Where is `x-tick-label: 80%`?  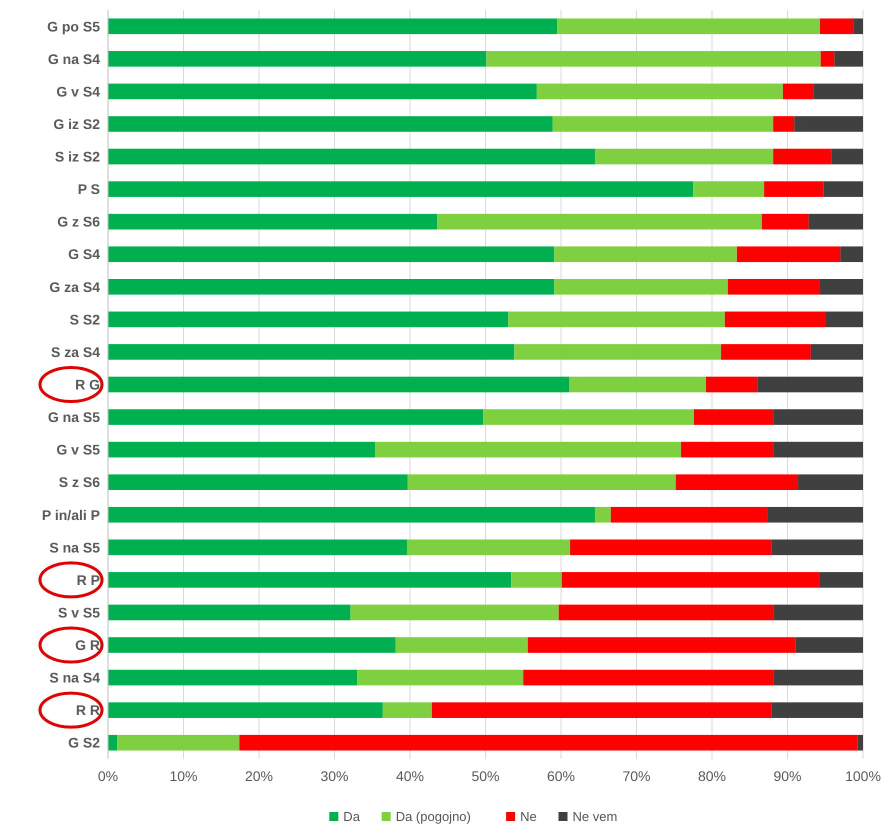 x-tick-label: 80% is located at coordinates (712, 776).